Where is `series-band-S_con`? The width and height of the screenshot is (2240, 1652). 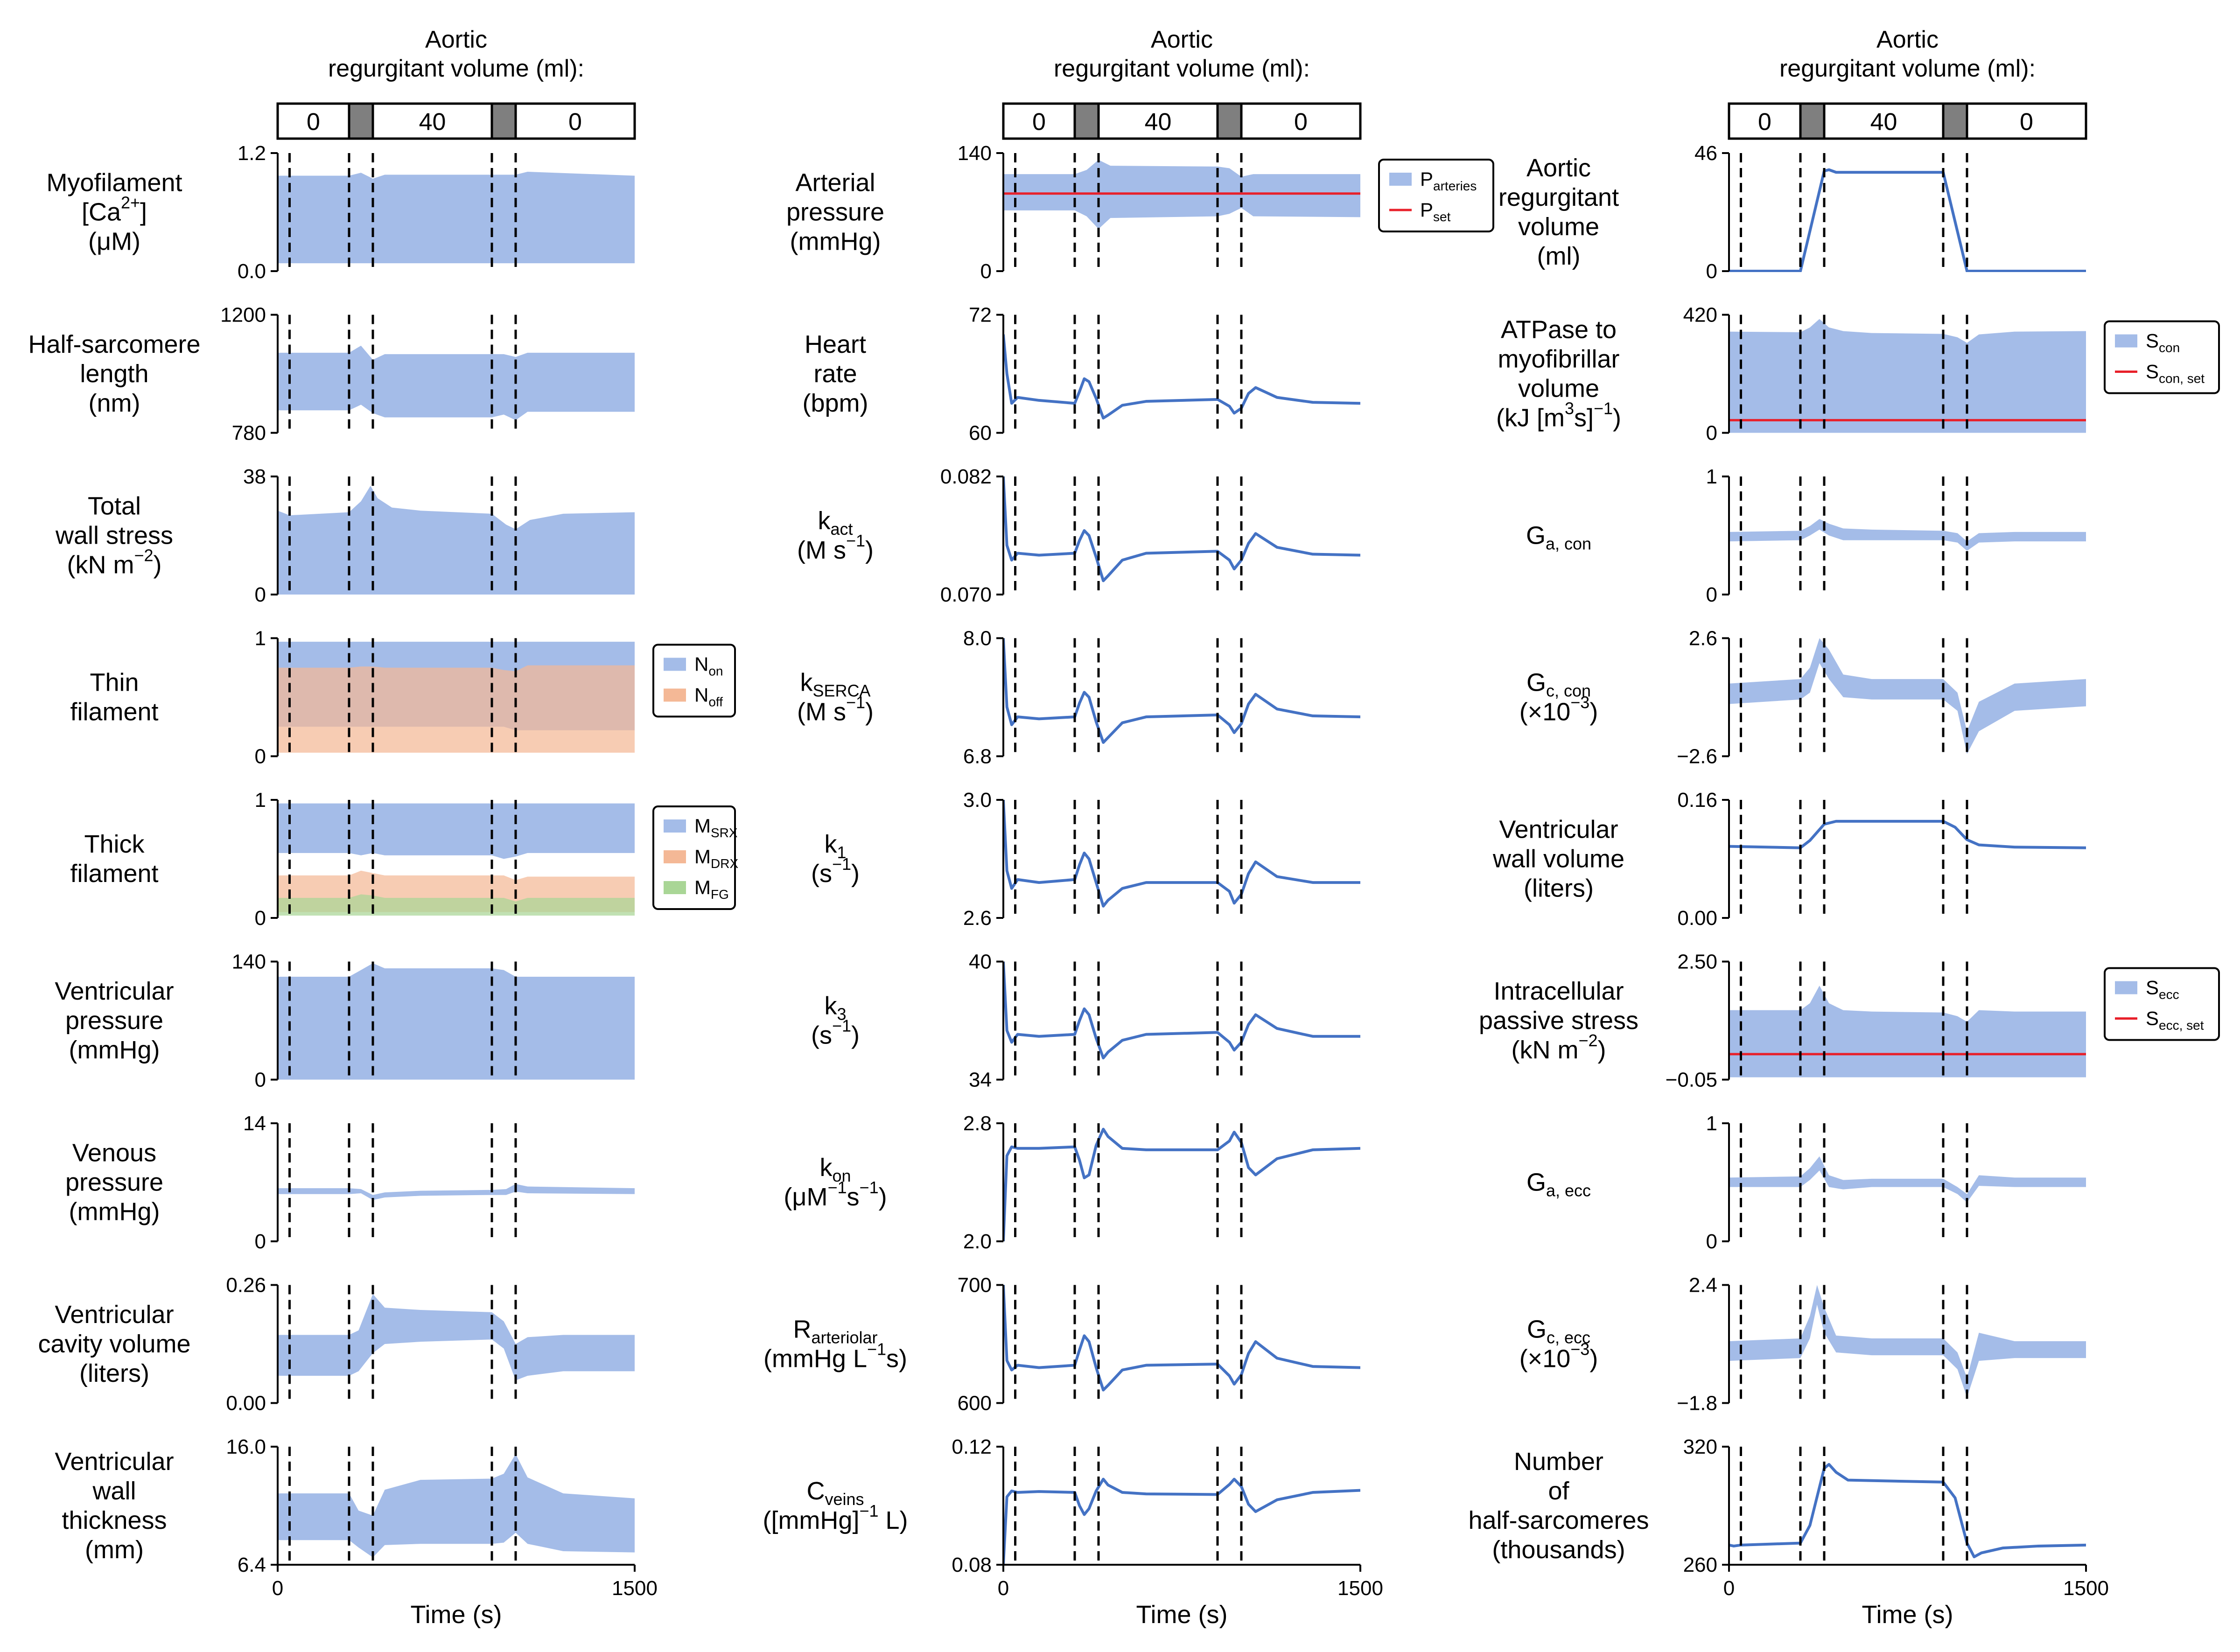 series-band-S_con is located at coordinates (1907, 376).